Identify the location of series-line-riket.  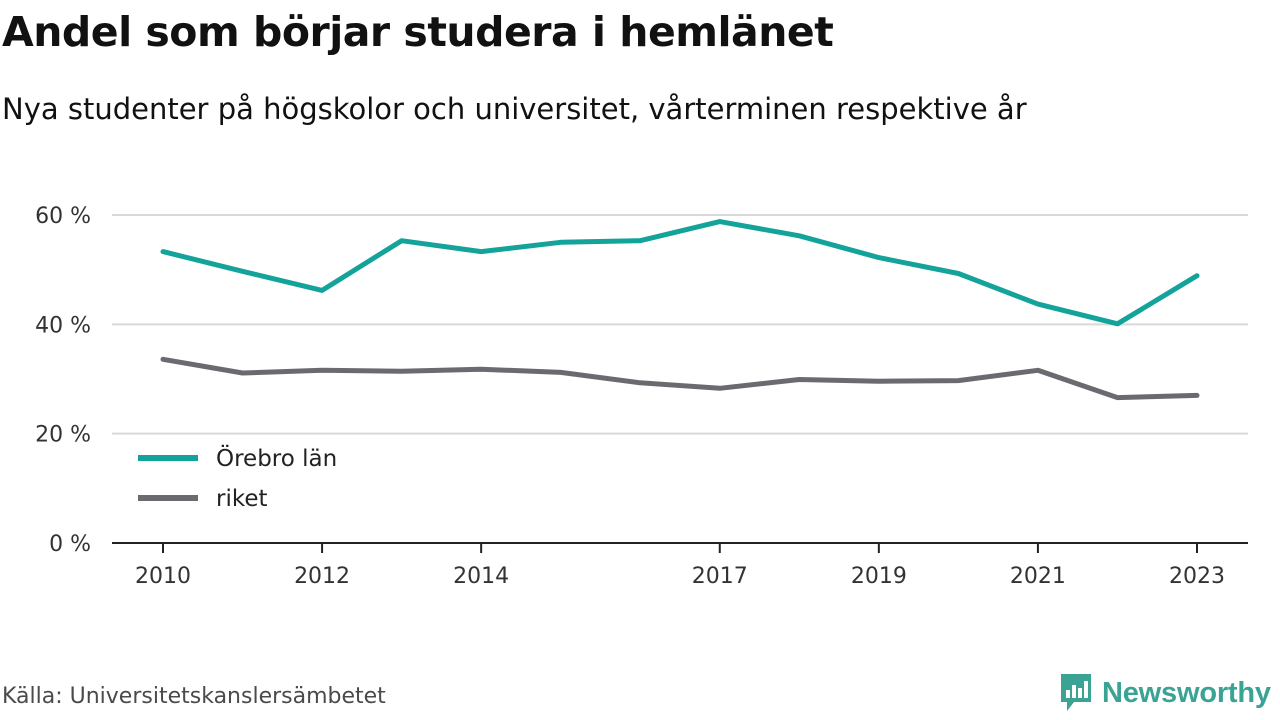
(680, 378).